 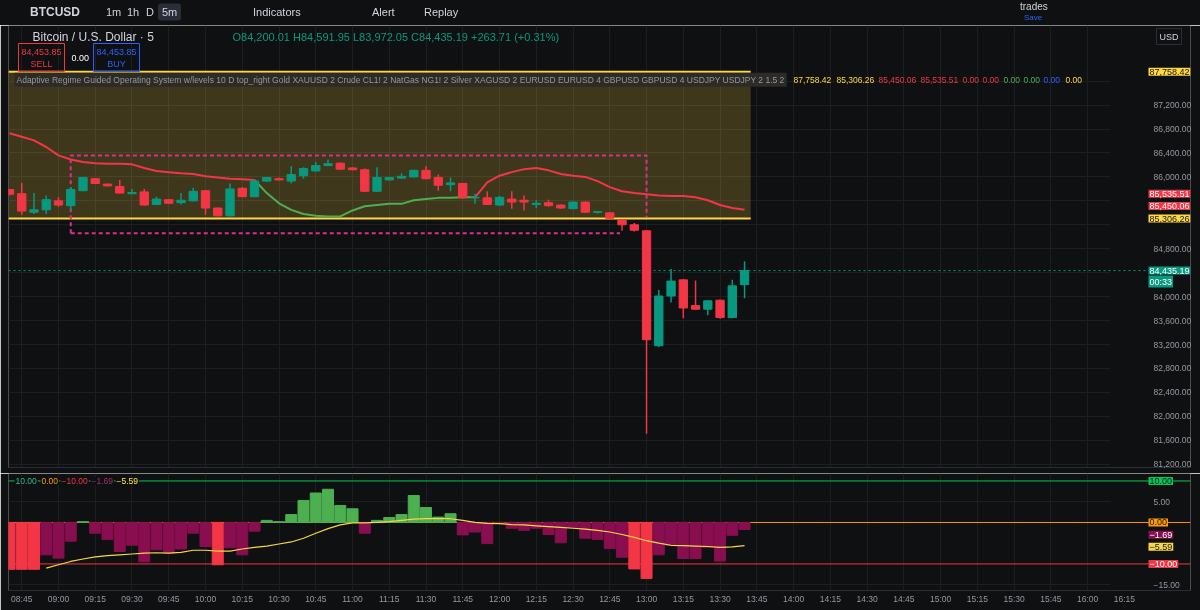 What do you see at coordinates (242, 598) in the screenshot?
I see `x-tick-label: 10:15` at bounding box center [242, 598].